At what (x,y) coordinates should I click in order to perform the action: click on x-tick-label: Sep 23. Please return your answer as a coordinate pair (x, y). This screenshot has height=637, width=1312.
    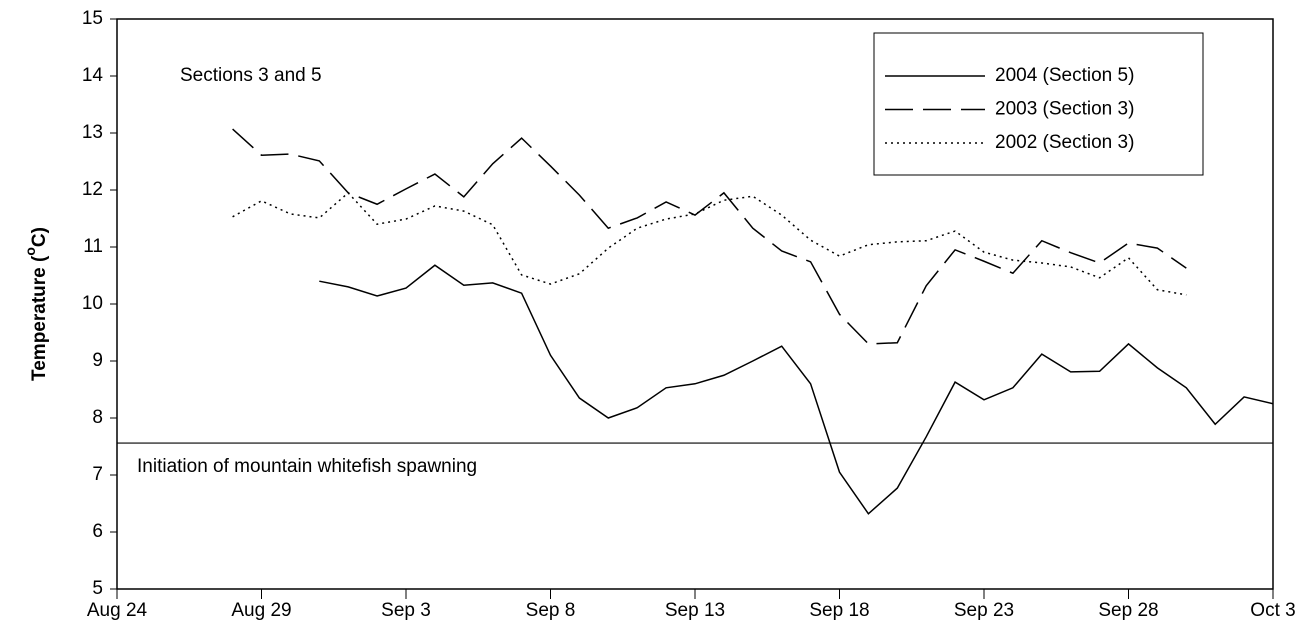
    Looking at the image, I should click on (984, 610).